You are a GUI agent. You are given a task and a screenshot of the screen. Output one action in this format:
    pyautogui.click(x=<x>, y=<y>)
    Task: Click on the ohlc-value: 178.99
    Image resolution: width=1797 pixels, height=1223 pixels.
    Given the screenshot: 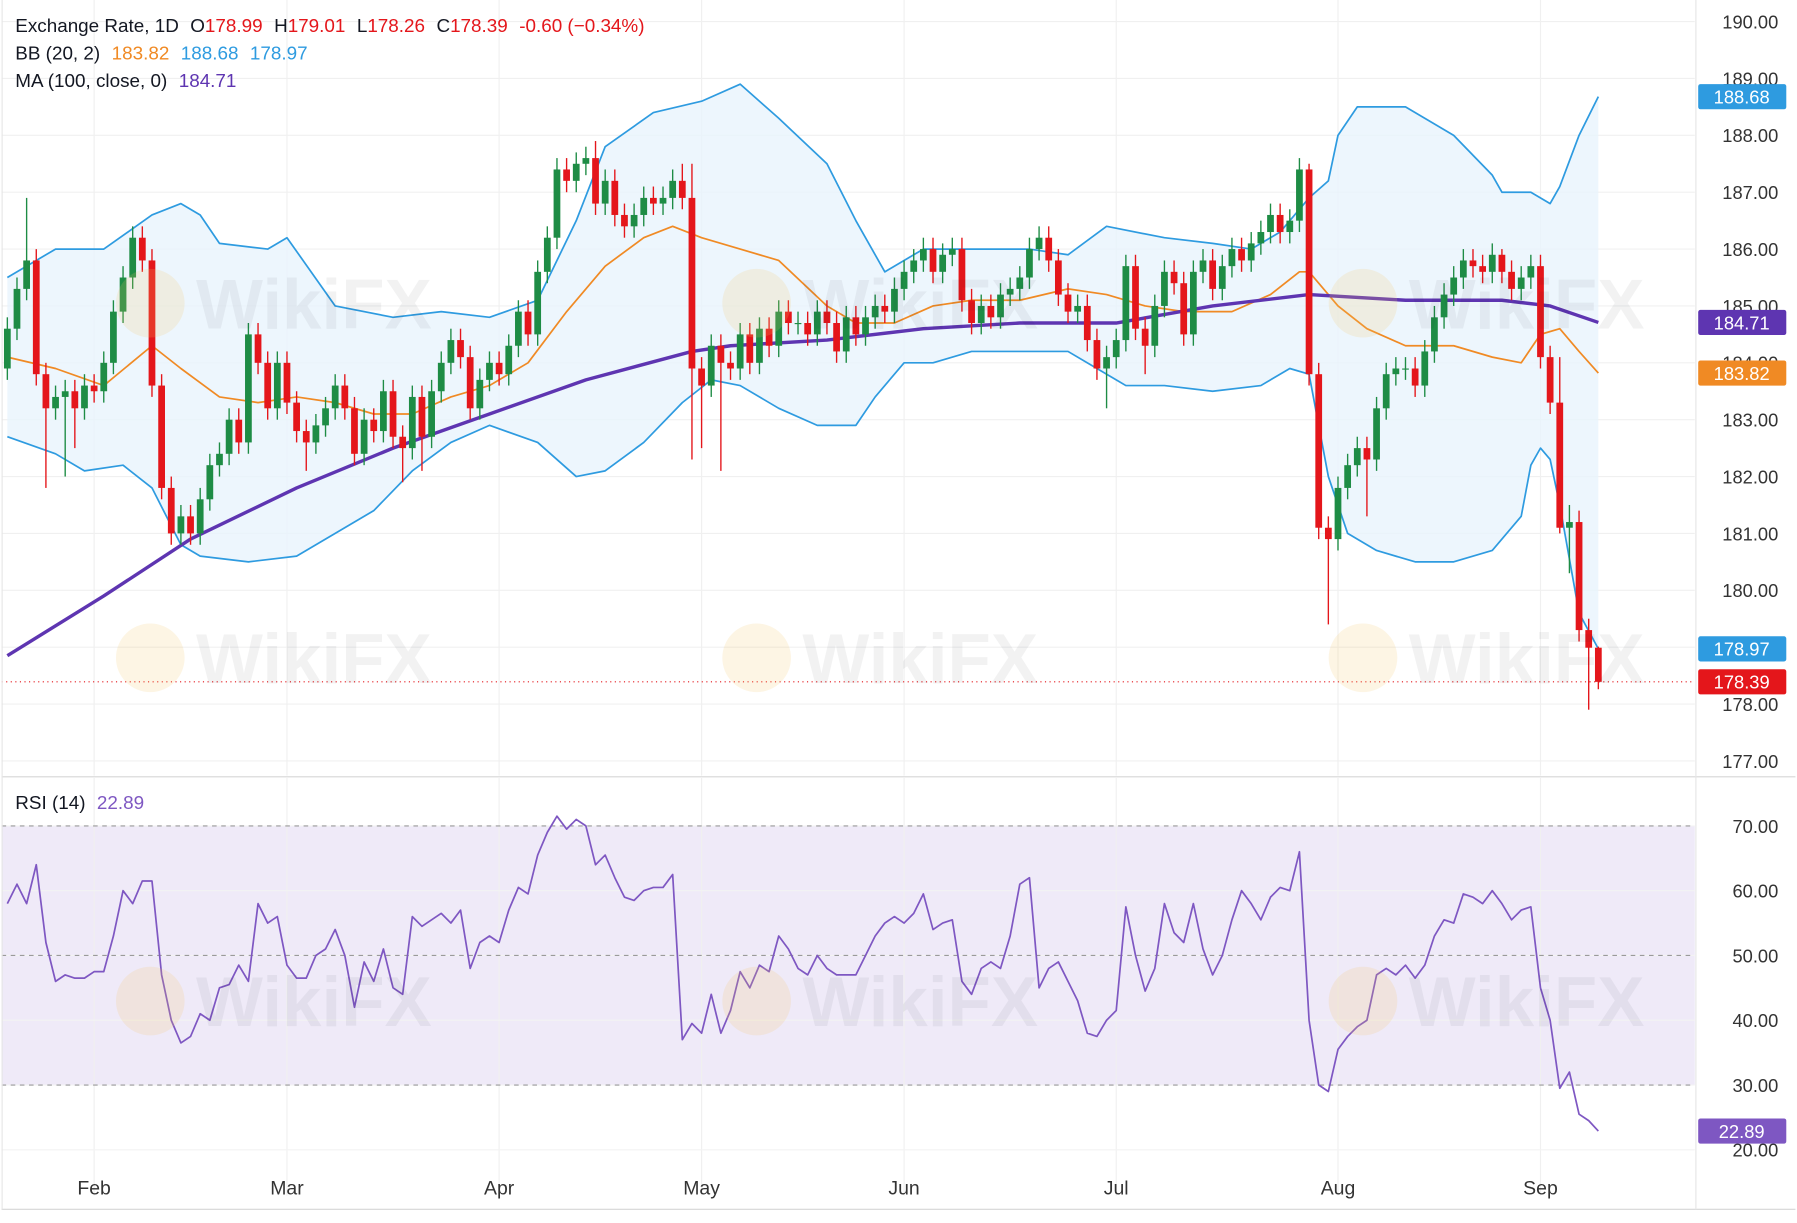 What is the action you would take?
    pyautogui.click(x=234, y=25)
    